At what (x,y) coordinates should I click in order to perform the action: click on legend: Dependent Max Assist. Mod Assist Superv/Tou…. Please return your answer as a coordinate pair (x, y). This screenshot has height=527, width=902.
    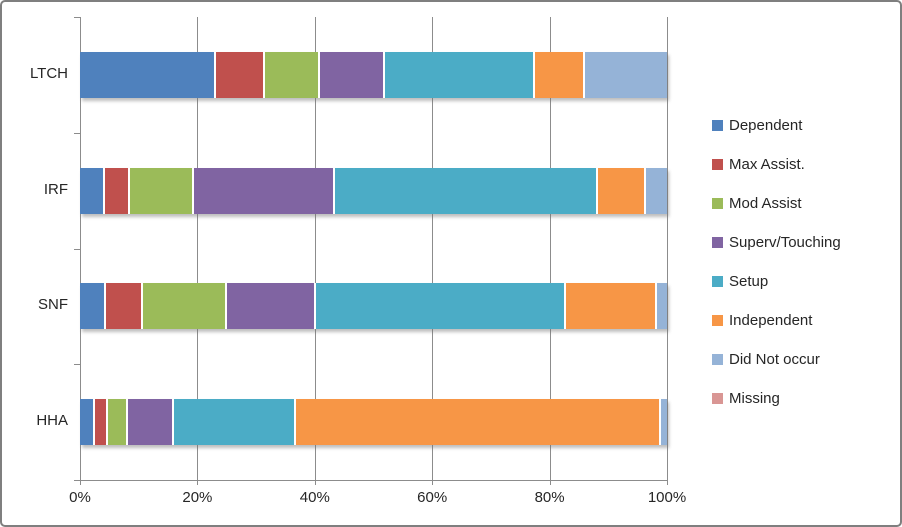
    Looking at the image, I should click on (776, 270).